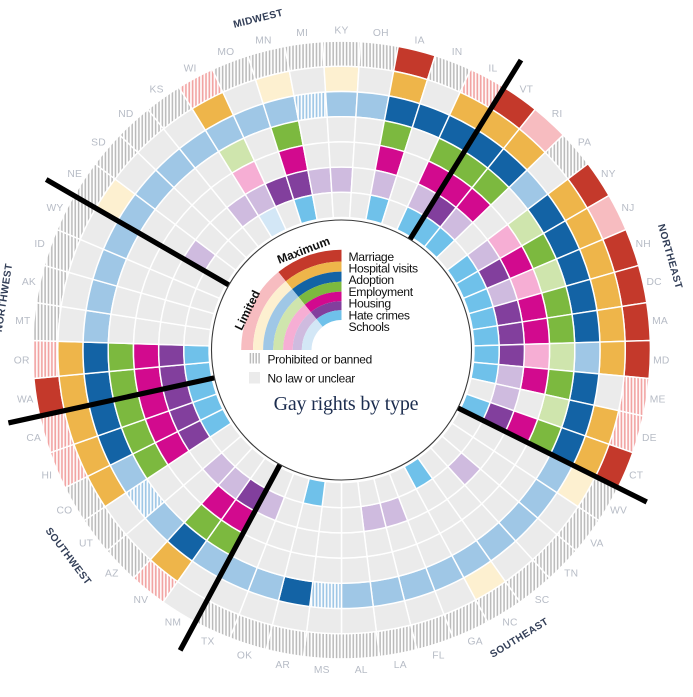  Describe the element at coordinates (660, 321) in the screenshot. I see `svg-text: MA` at that location.